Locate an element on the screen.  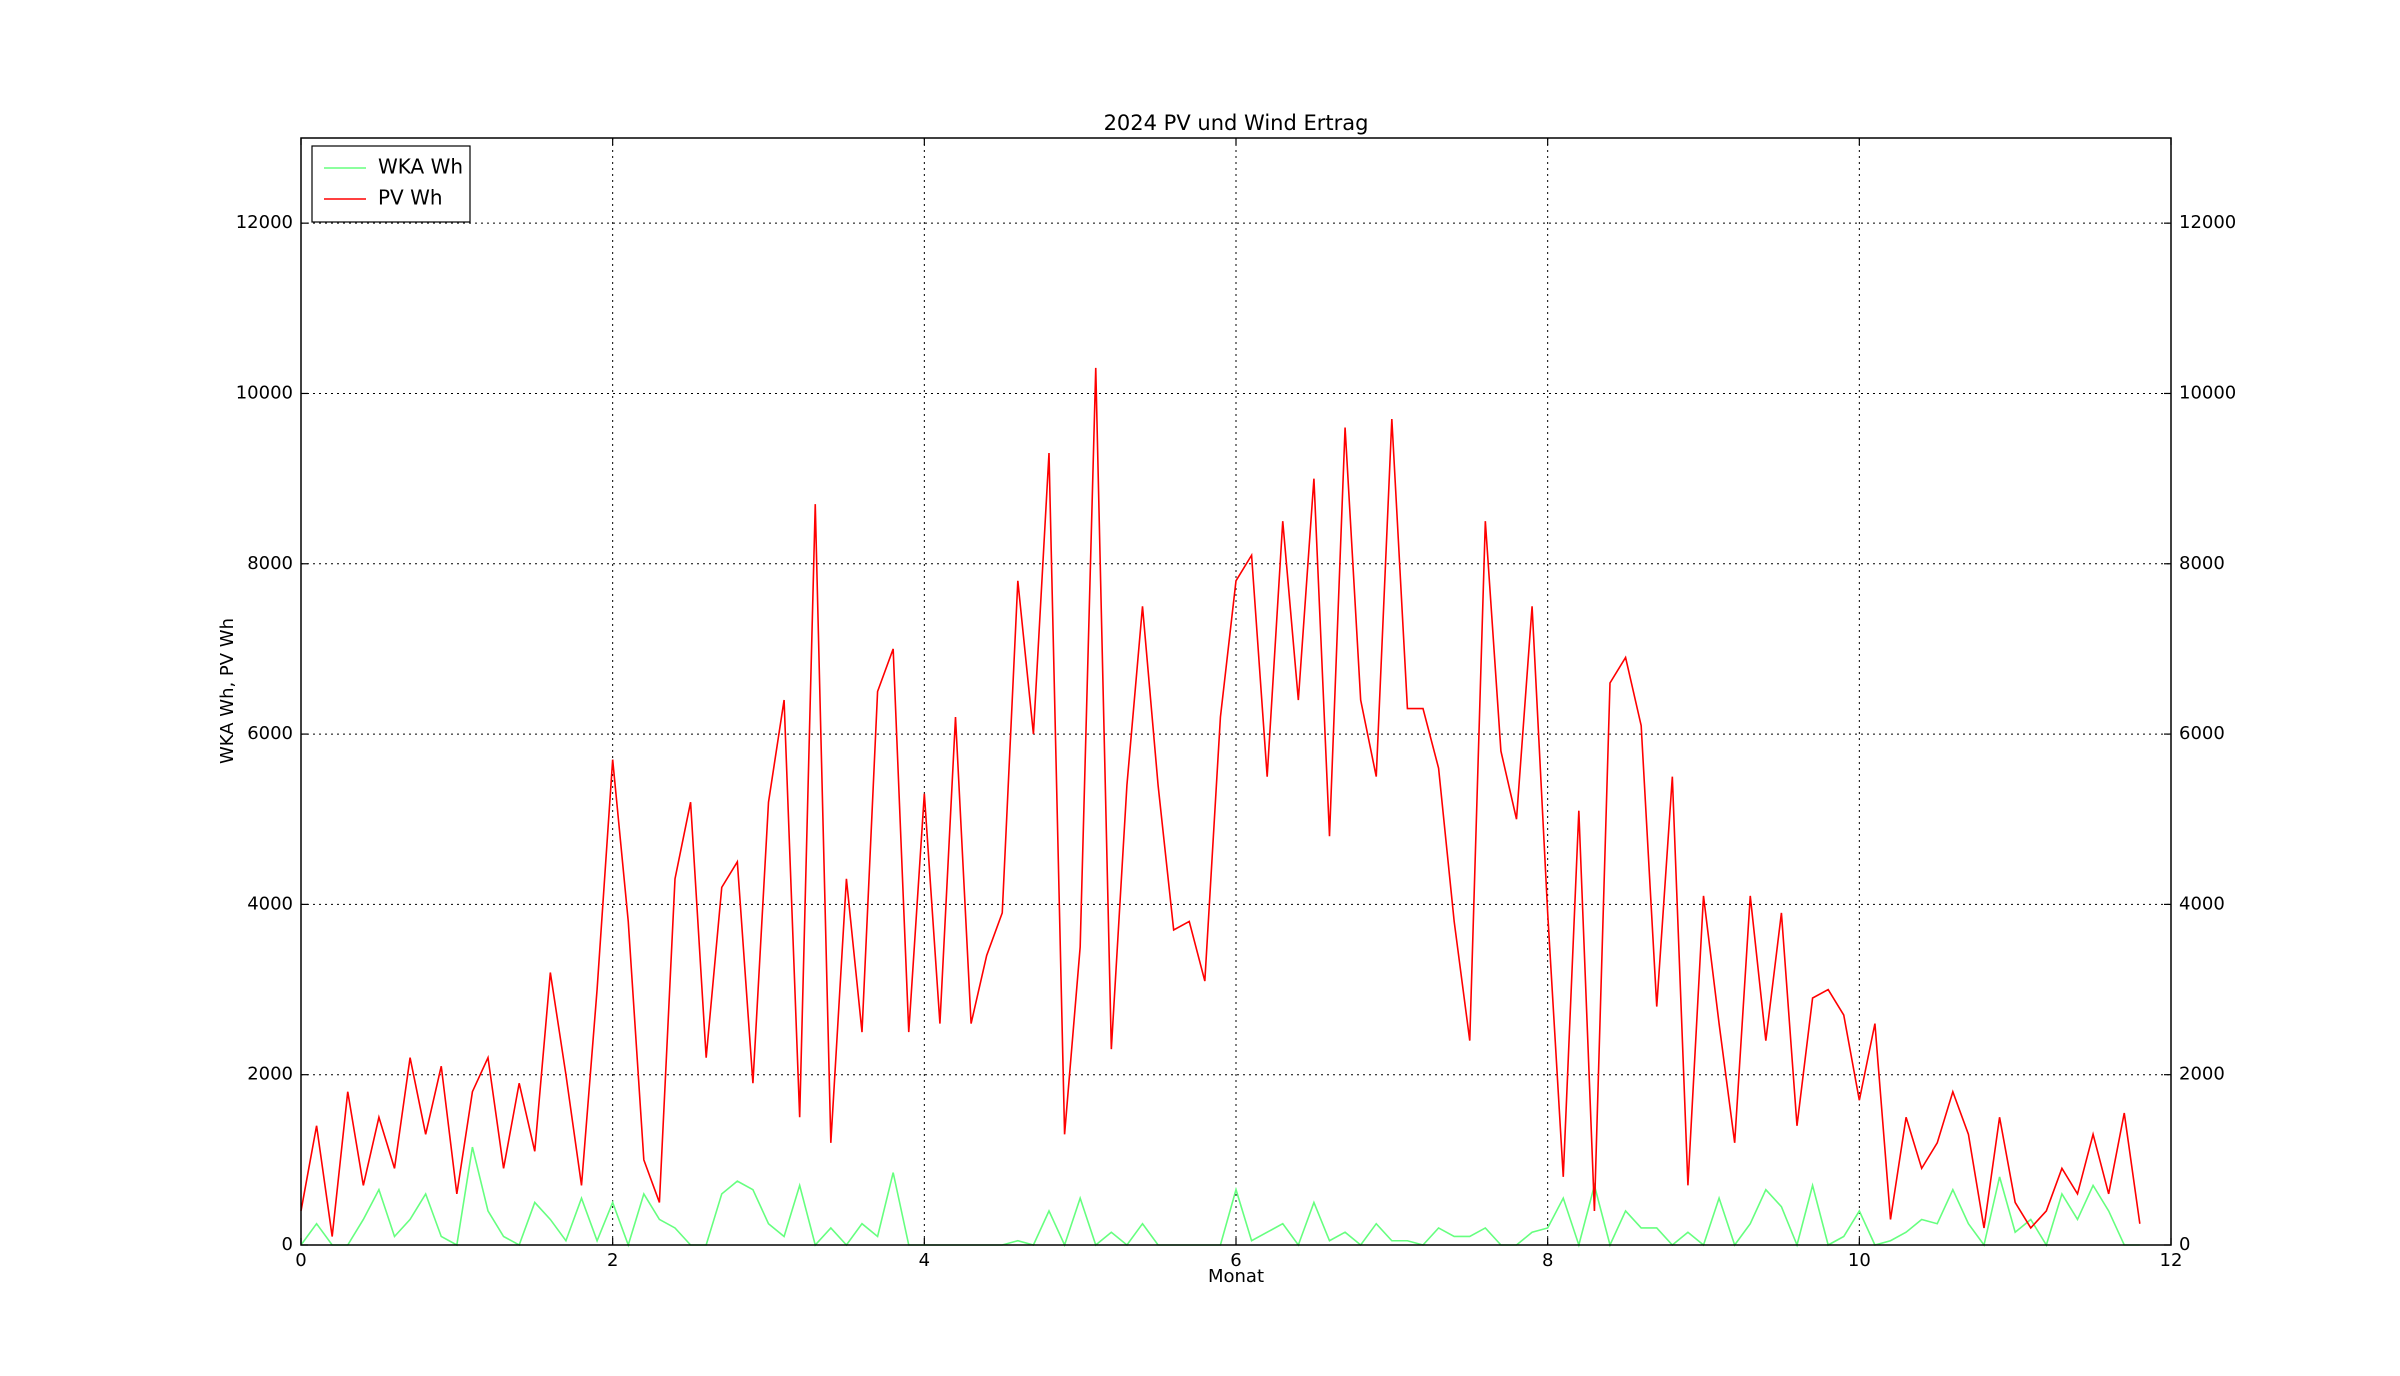
x-tick-label: 6 is located at coordinates (1235, 1260).